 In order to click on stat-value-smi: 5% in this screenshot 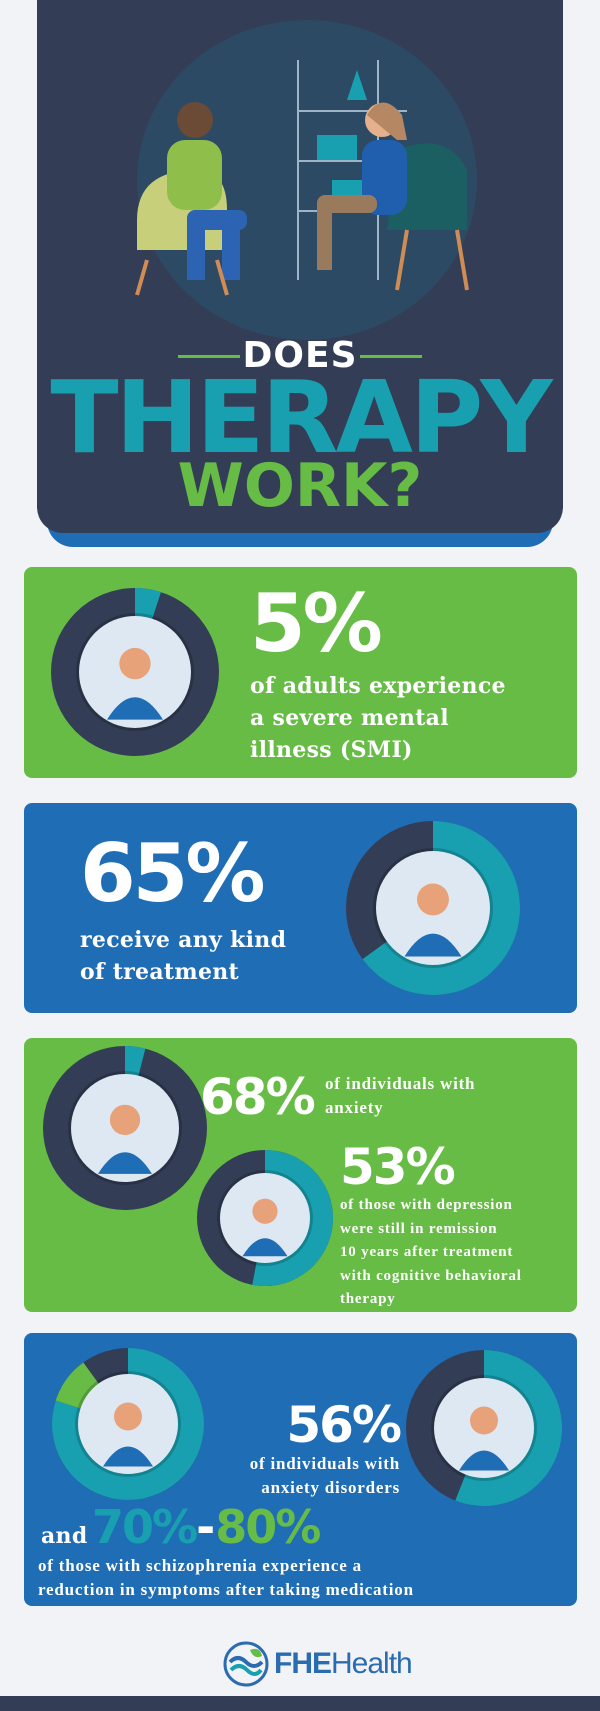, I will do `click(316, 623)`.